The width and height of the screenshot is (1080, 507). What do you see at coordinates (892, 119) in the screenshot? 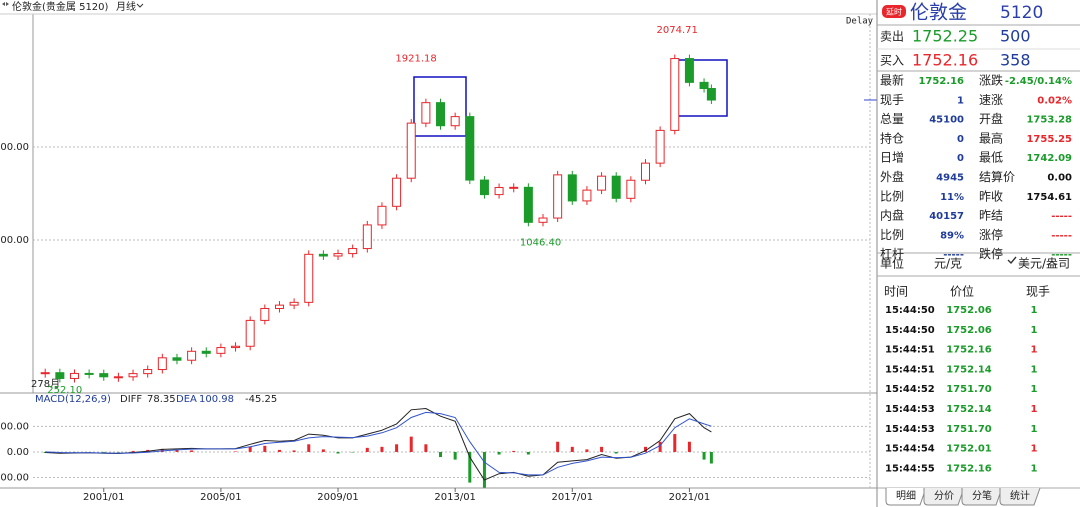
I see `stat-label: 总量` at bounding box center [892, 119].